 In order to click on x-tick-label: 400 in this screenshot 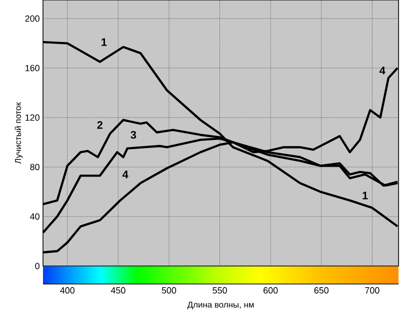, I will do `click(67, 290)`.